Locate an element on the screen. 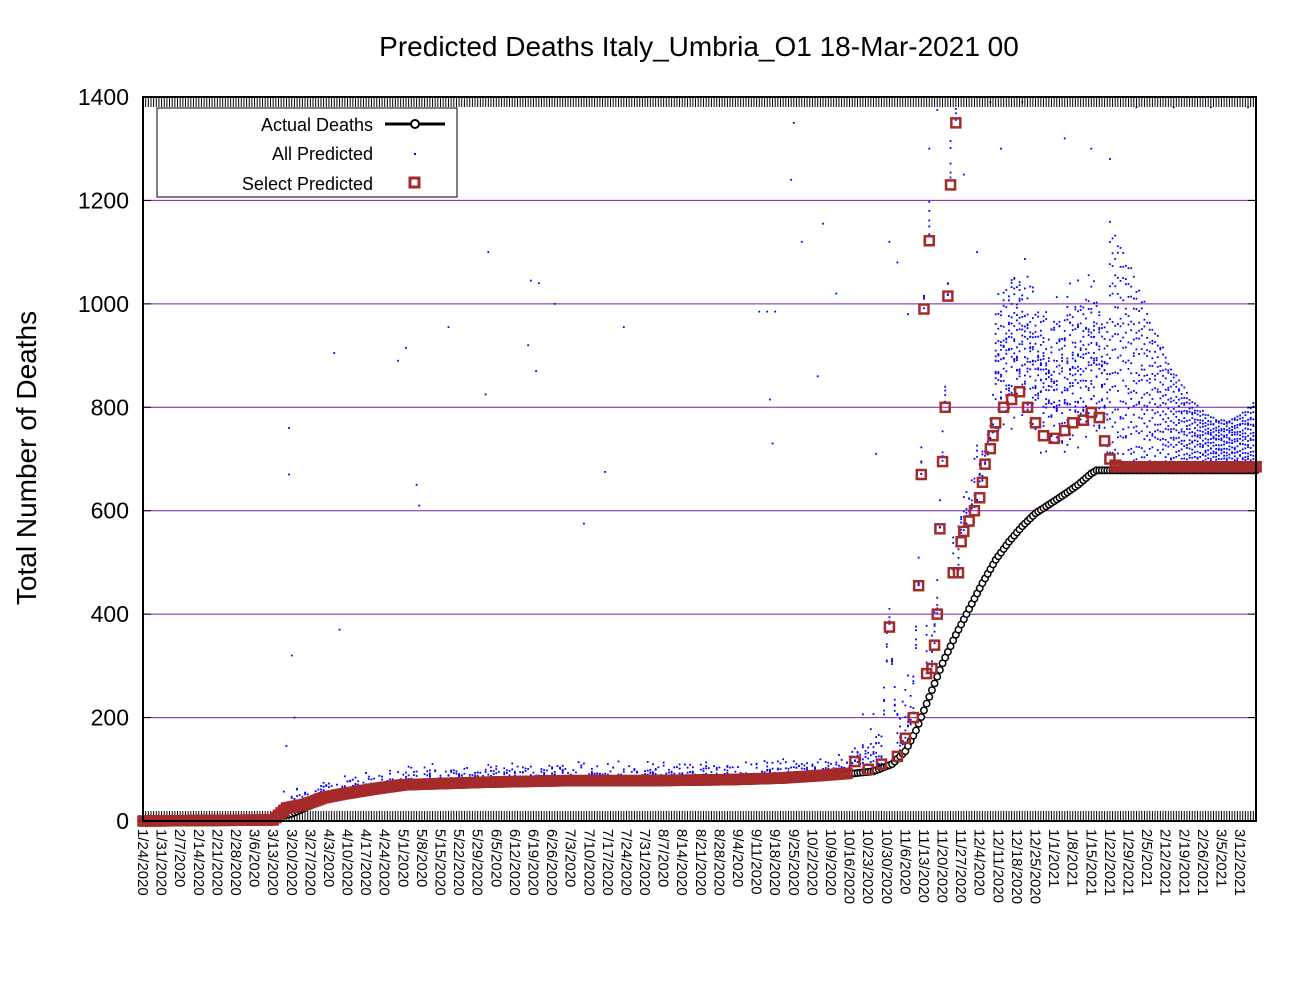 This screenshot has width=1300, height=1000. x-tick-label: 6/12/2020 is located at coordinates (514, 862).